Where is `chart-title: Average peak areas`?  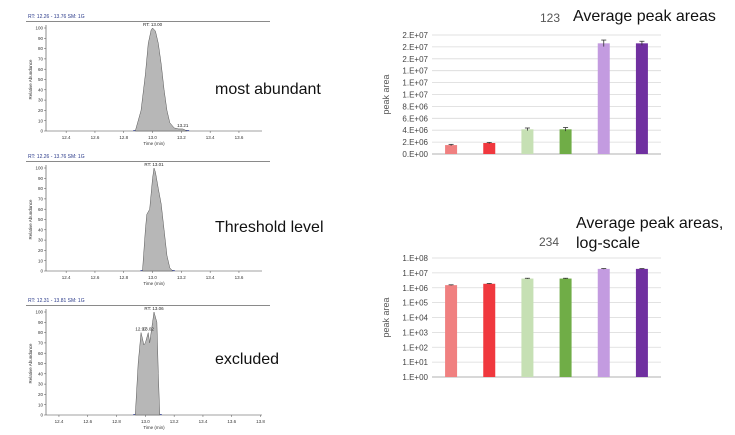 chart-title: Average peak areas is located at coordinates (644, 16).